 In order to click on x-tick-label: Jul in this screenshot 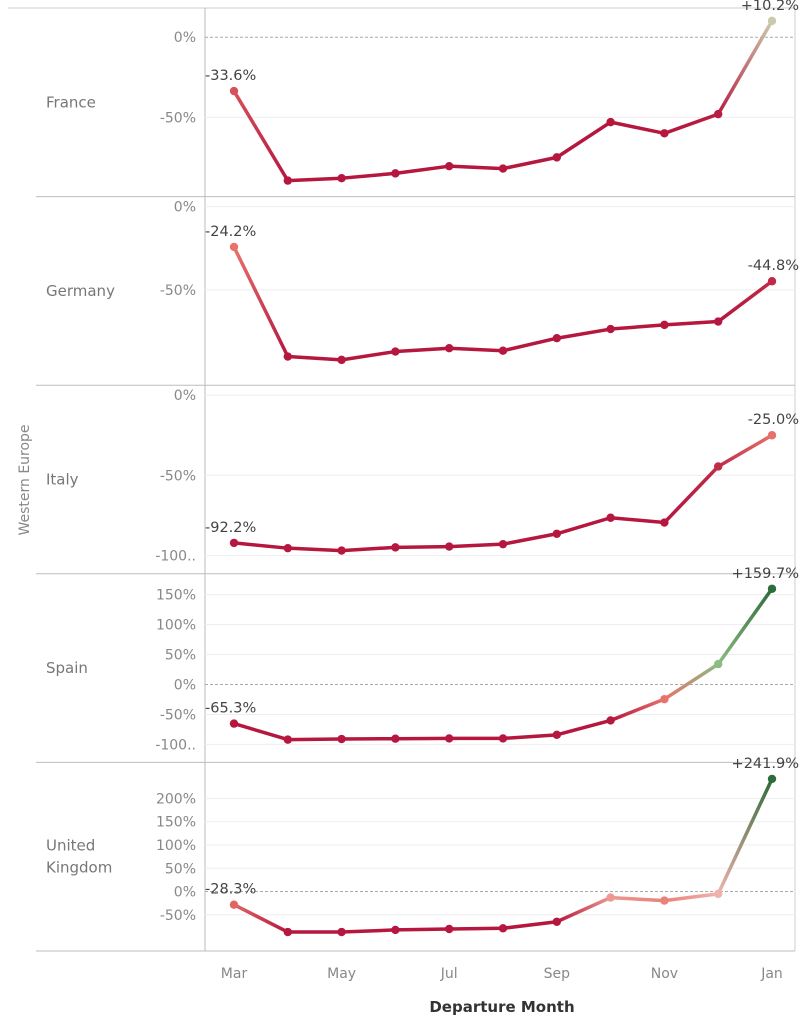, I will do `click(449, 974)`.